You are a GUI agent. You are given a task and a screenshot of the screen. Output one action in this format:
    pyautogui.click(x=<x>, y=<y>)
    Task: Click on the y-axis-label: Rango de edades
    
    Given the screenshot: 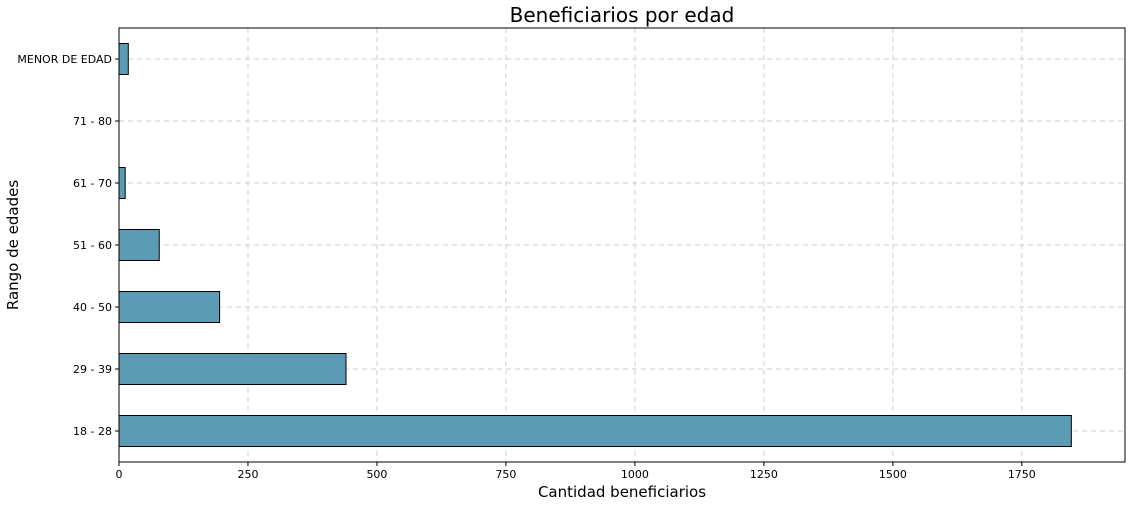 What is the action you would take?
    pyautogui.click(x=13, y=245)
    